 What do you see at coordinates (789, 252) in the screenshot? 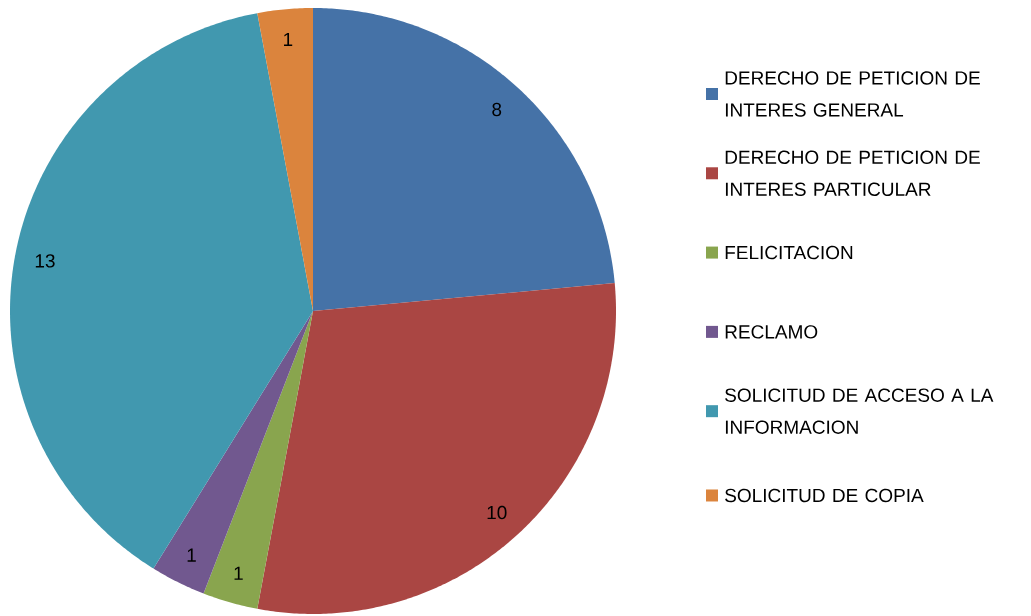
I see `legend-label: FELICITACION` at bounding box center [789, 252].